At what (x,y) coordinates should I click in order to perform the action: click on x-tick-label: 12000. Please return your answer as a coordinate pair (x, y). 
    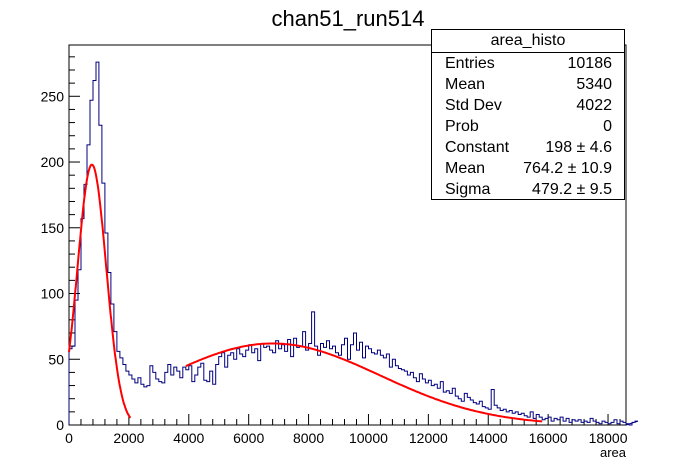
    Looking at the image, I should click on (428, 438).